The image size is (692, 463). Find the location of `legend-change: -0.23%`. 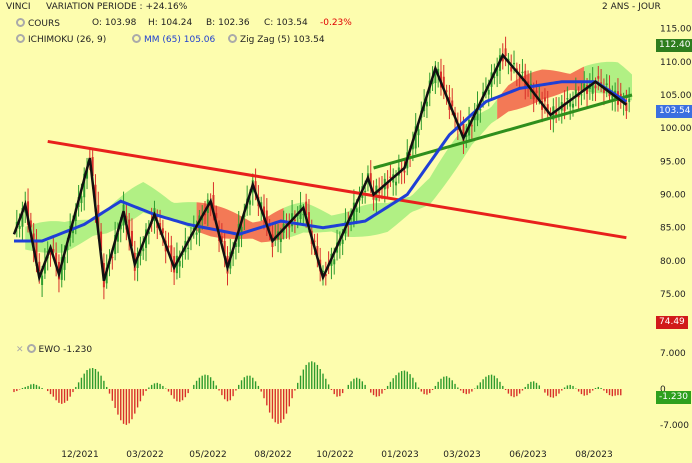

legend-change: -0.23% is located at coordinates (336, 23).